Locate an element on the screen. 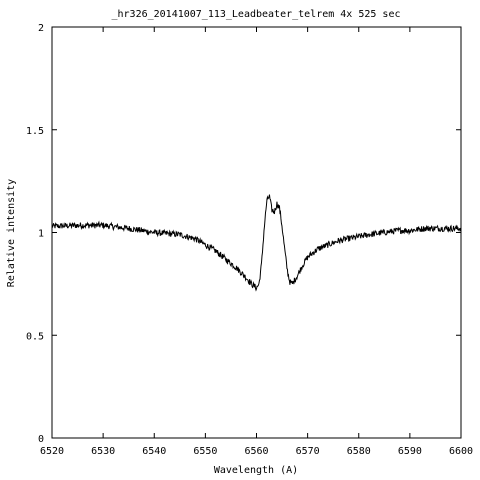  x-tick-label: 6550 is located at coordinates (205, 451).